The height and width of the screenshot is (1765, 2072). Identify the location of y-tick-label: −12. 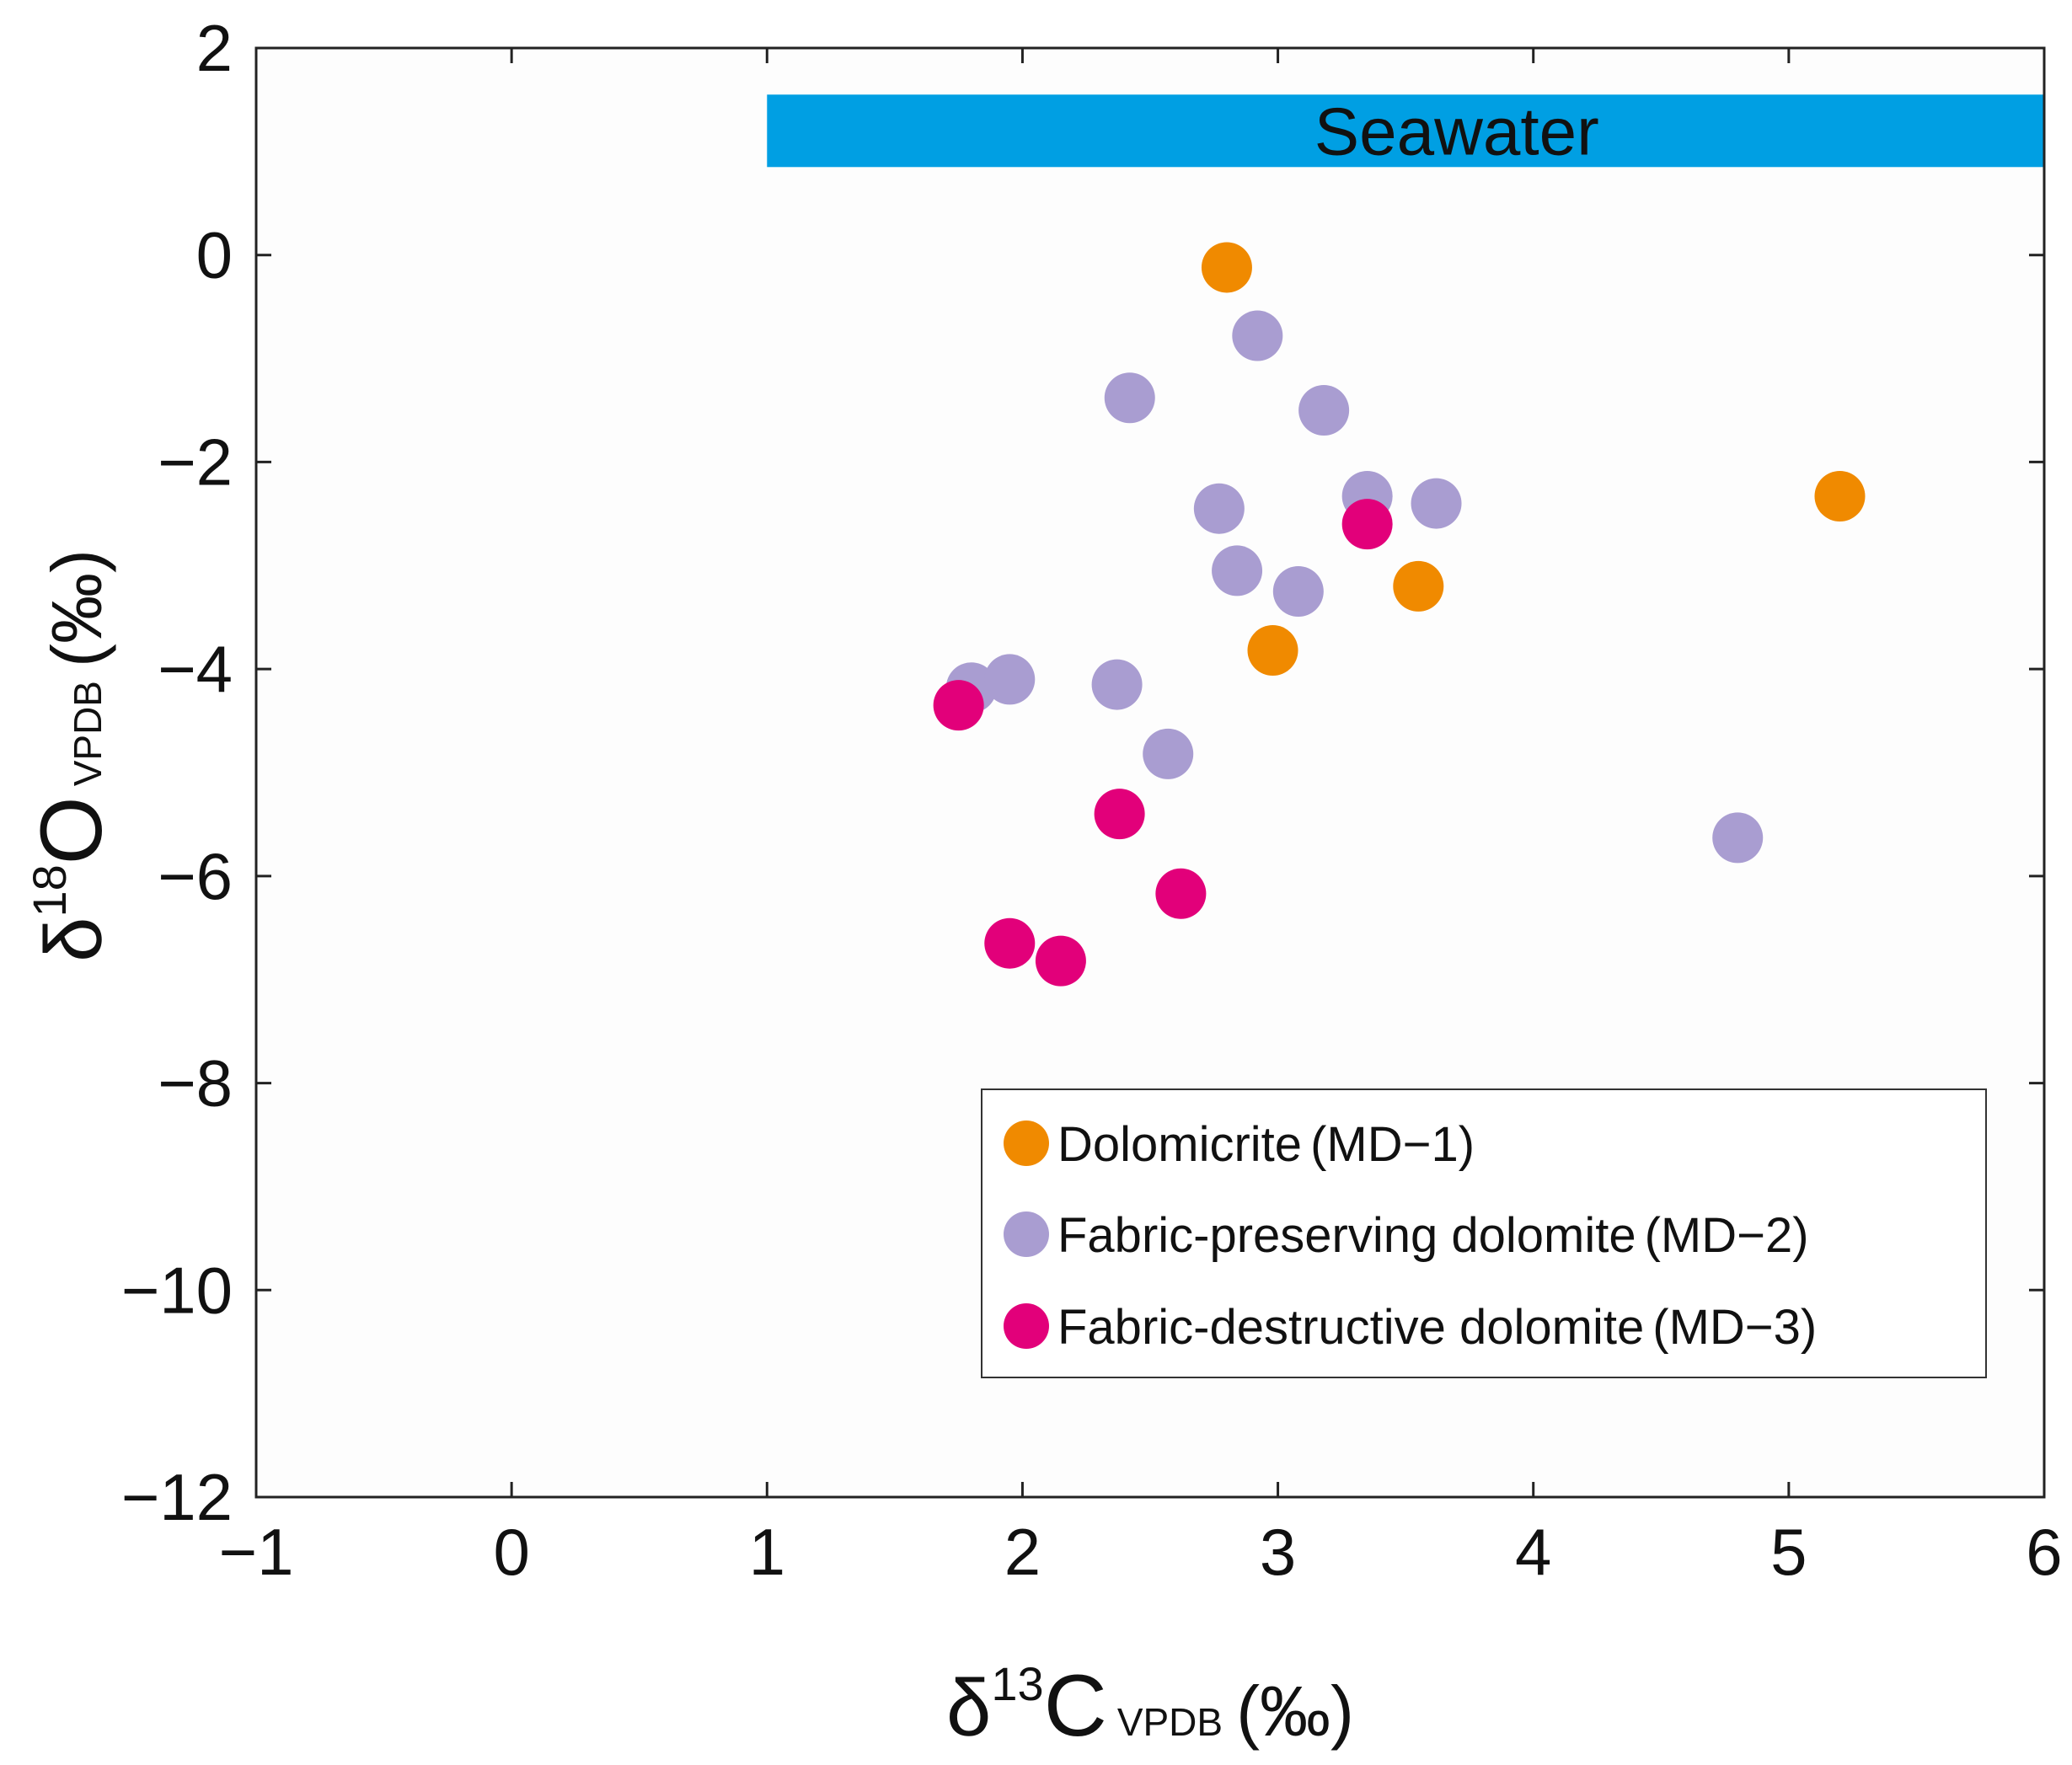
(177, 1497).